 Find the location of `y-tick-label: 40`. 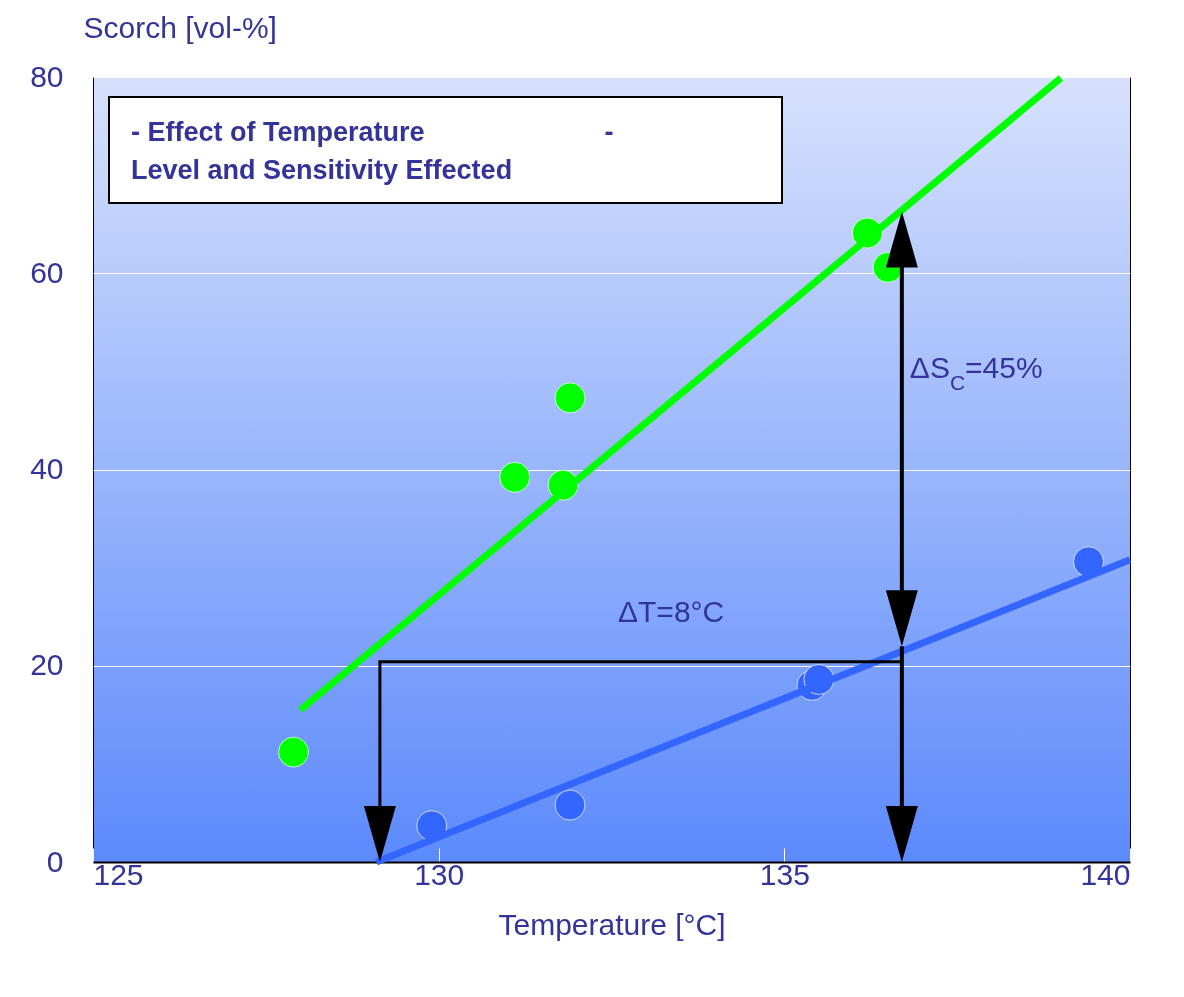

y-tick-label: 40 is located at coordinates (47, 468).